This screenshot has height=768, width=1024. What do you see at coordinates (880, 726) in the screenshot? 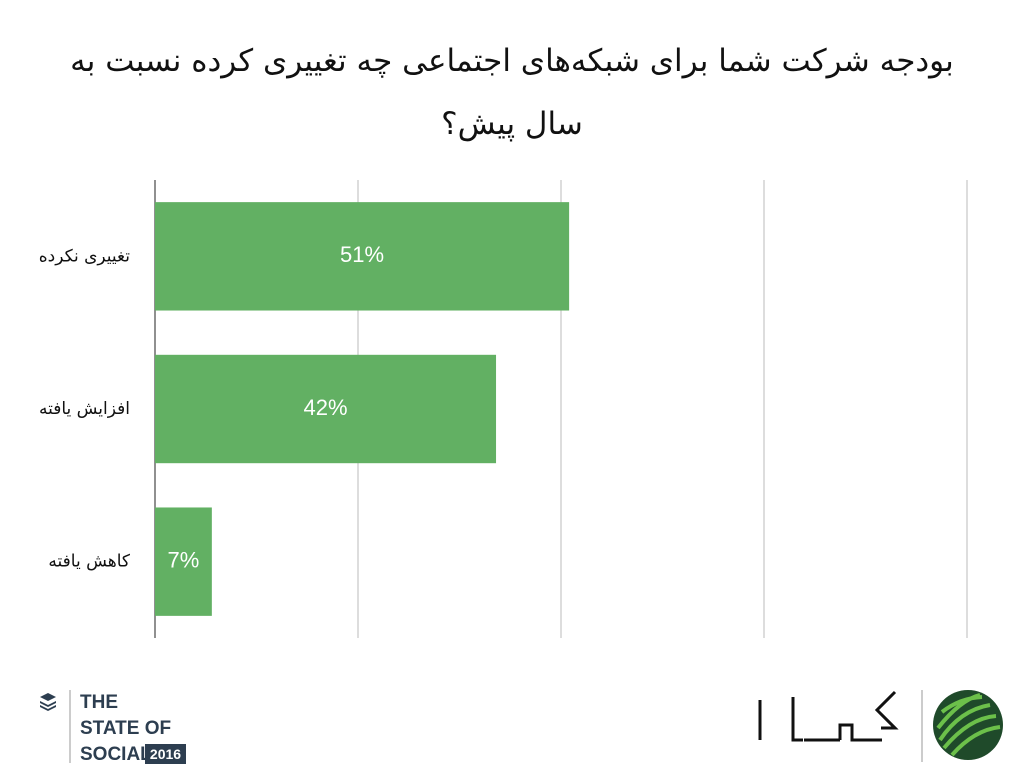
I see `logo` at bounding box center [880, 726].